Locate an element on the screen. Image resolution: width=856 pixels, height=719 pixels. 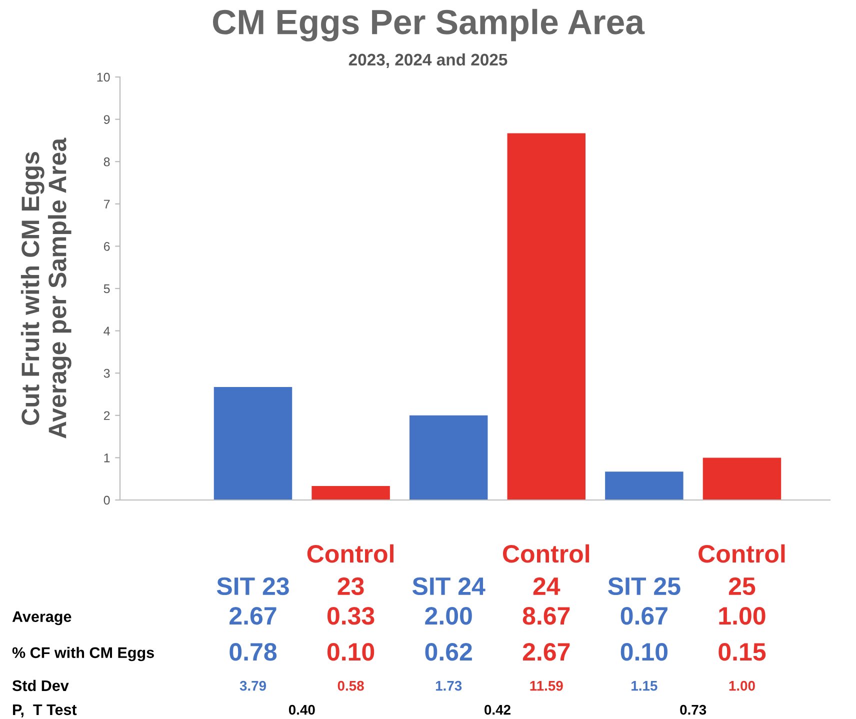
text: P, T Test is located at coordinates (45, 711).